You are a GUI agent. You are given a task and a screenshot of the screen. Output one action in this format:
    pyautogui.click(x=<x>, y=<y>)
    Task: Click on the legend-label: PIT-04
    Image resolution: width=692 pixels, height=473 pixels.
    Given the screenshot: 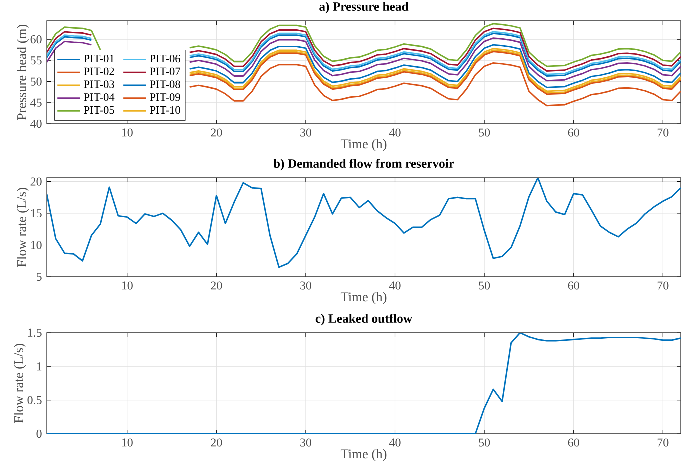 What is the action you would take?
    pyautogui.click(x=99, y=98)
    